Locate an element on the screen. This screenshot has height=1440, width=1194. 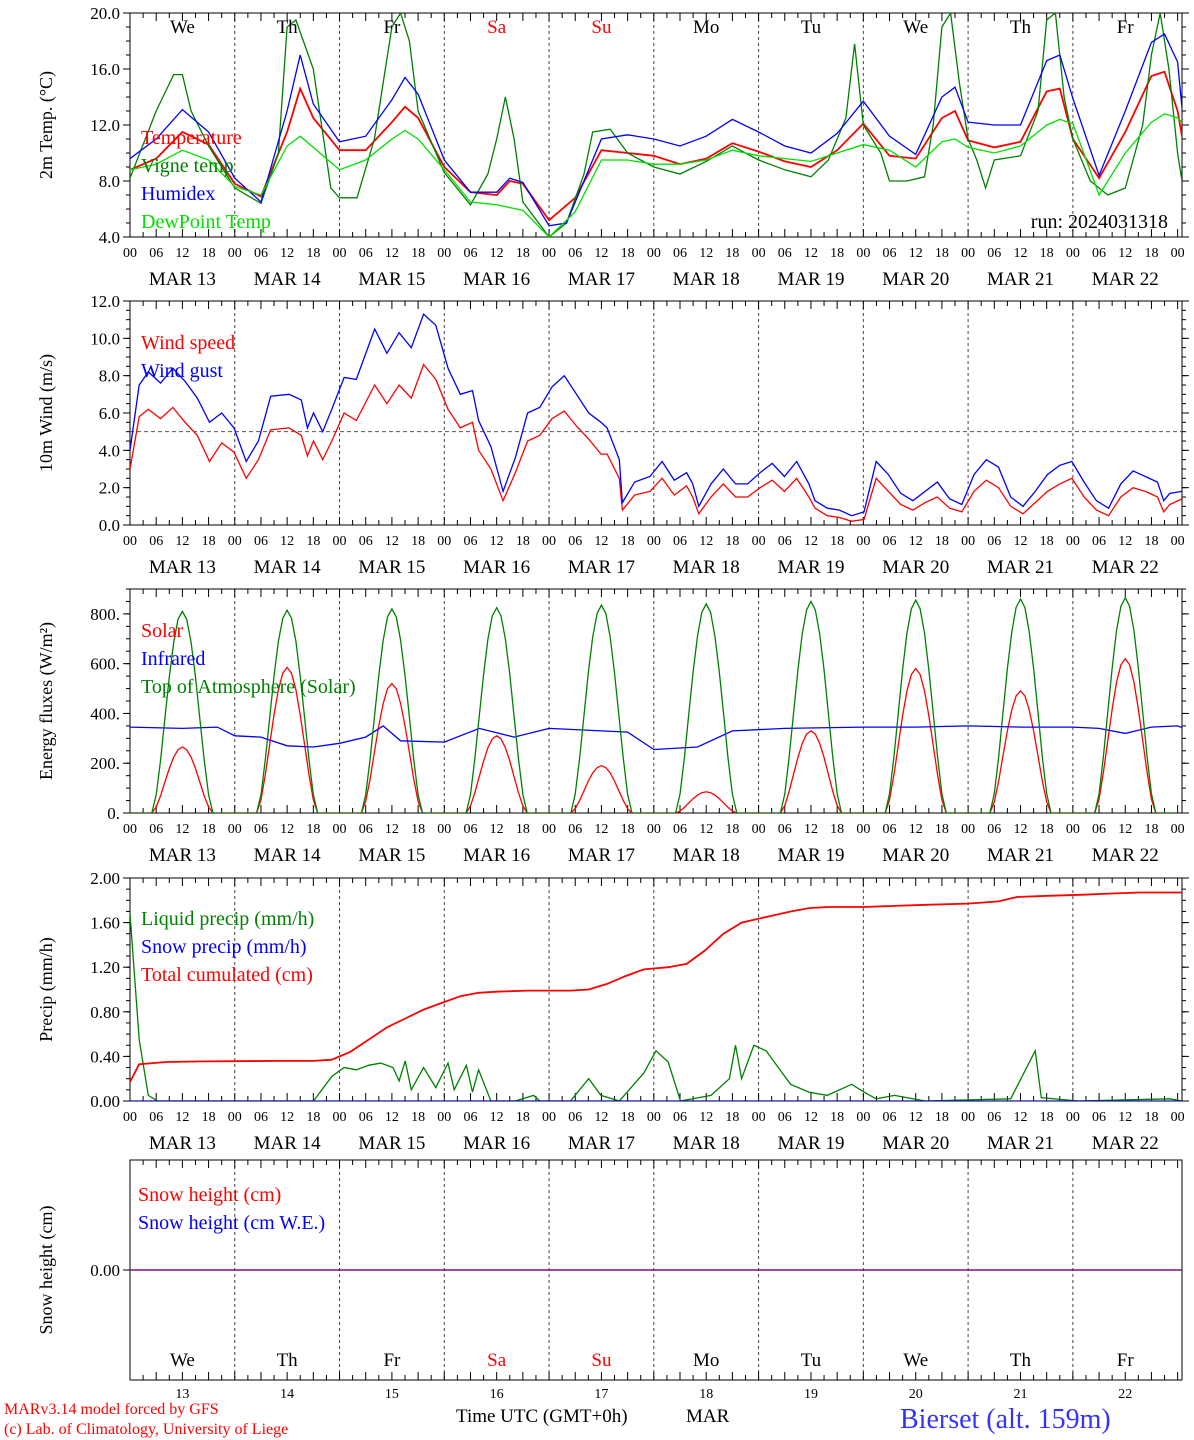
day-number: 20 is located at coordinates (916, 1394).